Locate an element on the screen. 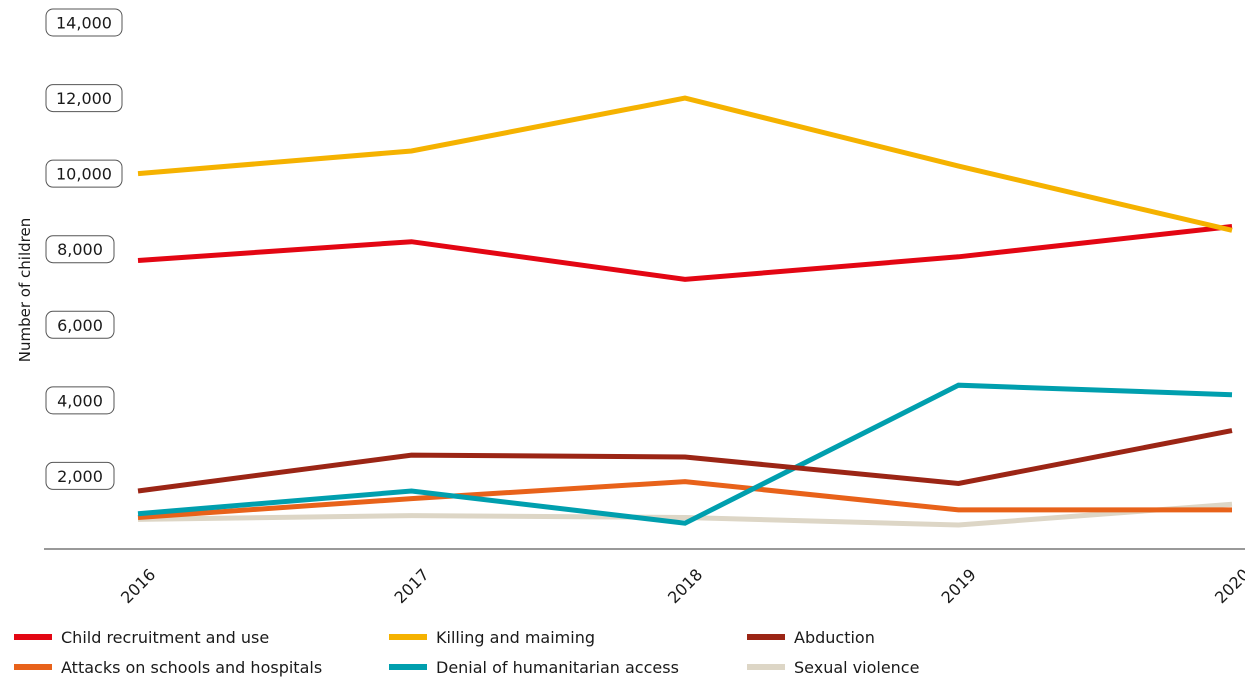  legend-item: Killing and maiming is located at coordinates (492, 637).